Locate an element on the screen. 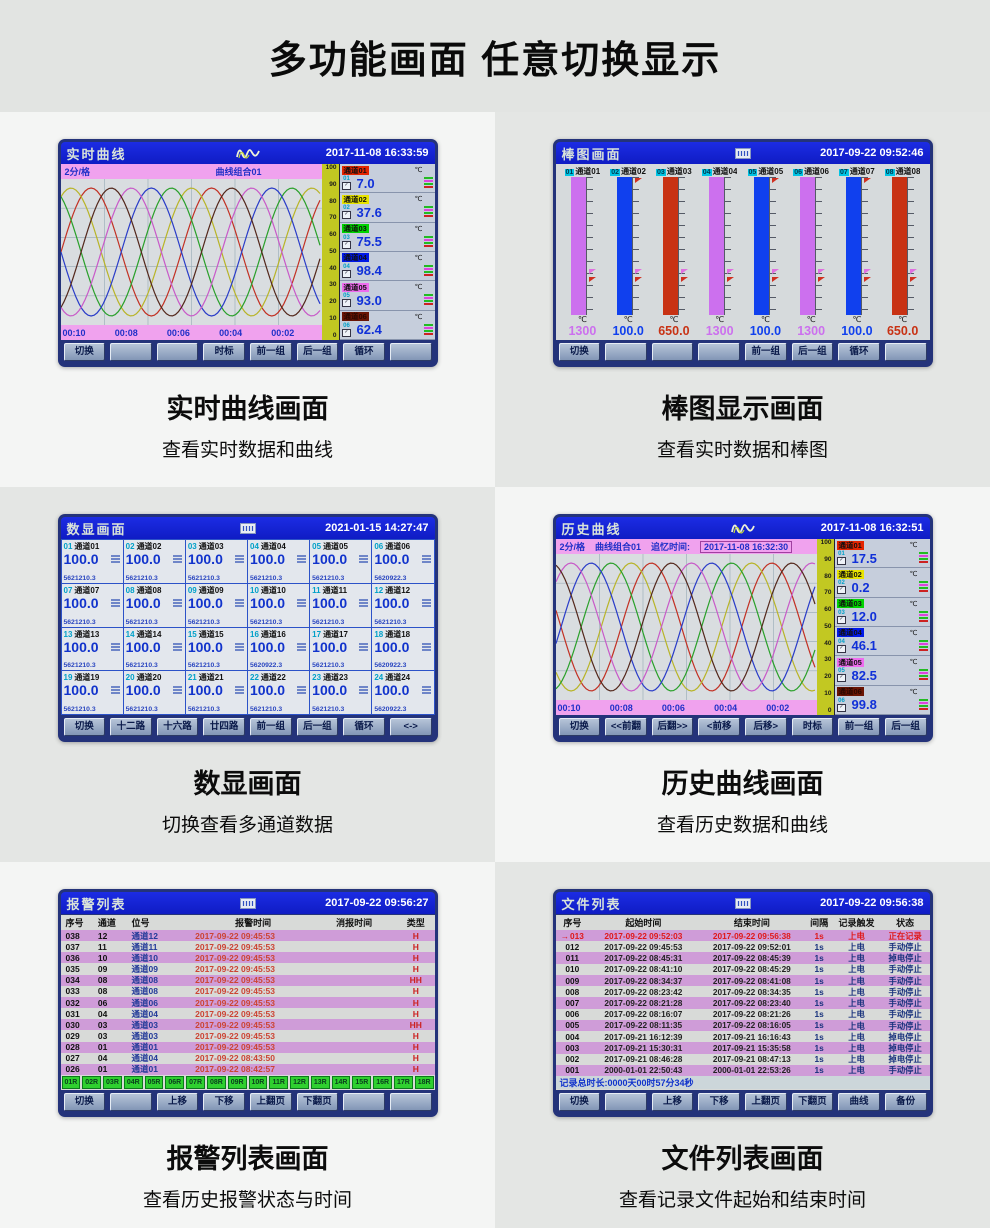 Image resolution: width=990 pixels, height=1228 pixels. softkey-button: 后翻>> is located at coordinates (672, 727).